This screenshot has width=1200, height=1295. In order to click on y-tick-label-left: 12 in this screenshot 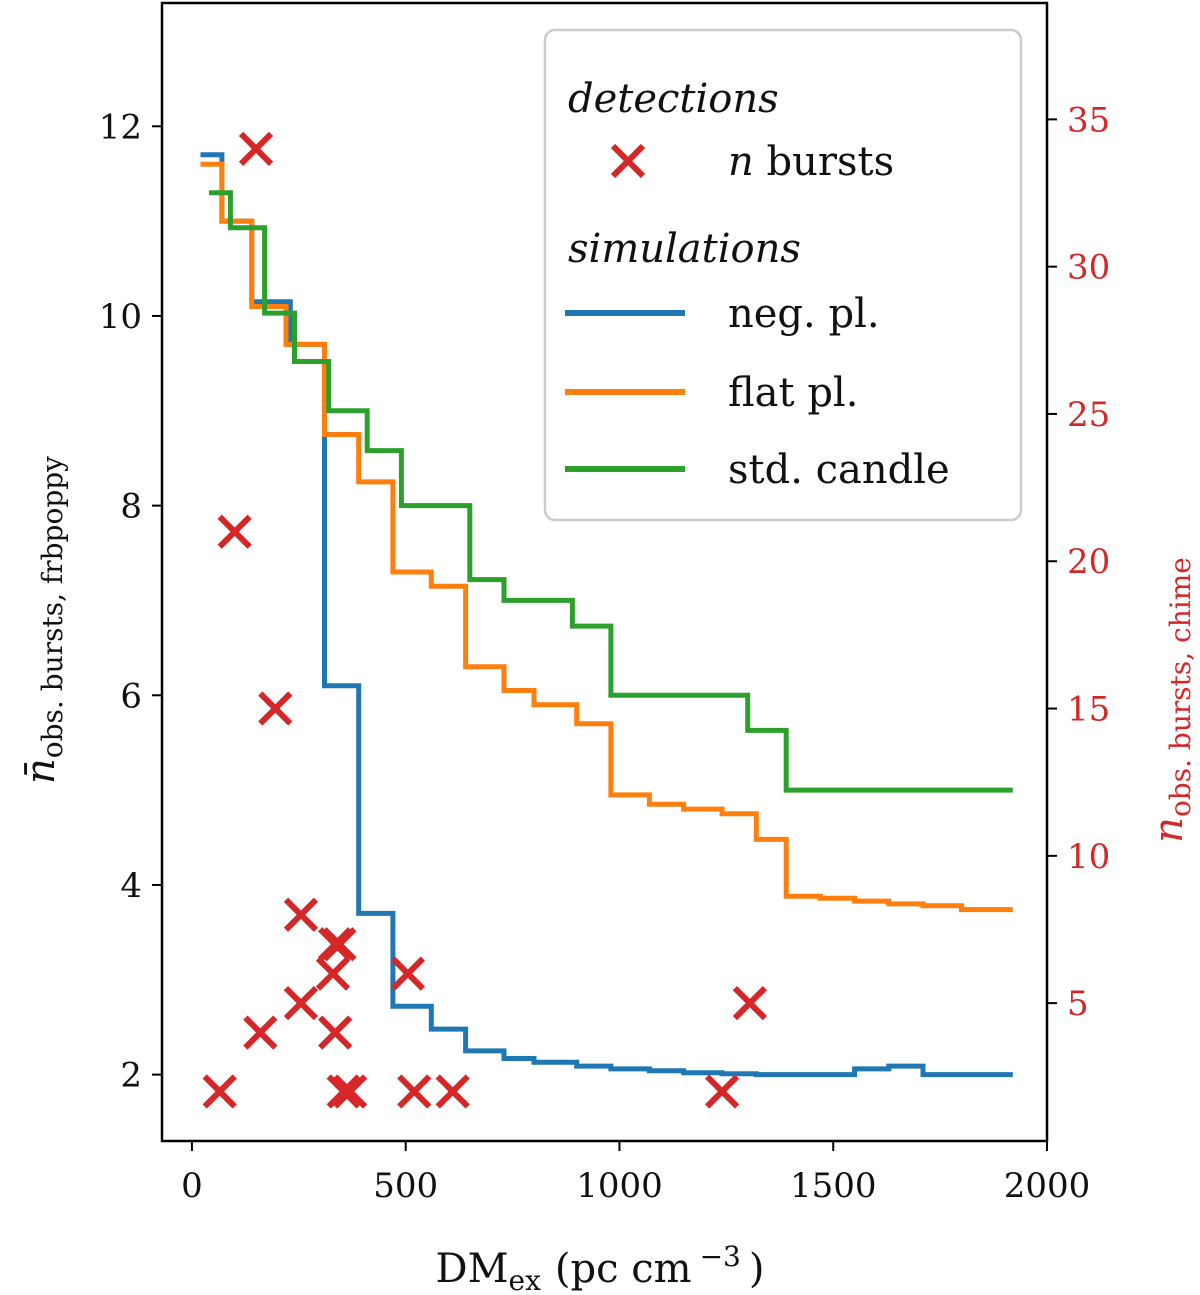, I will do `click(120, 127)`.